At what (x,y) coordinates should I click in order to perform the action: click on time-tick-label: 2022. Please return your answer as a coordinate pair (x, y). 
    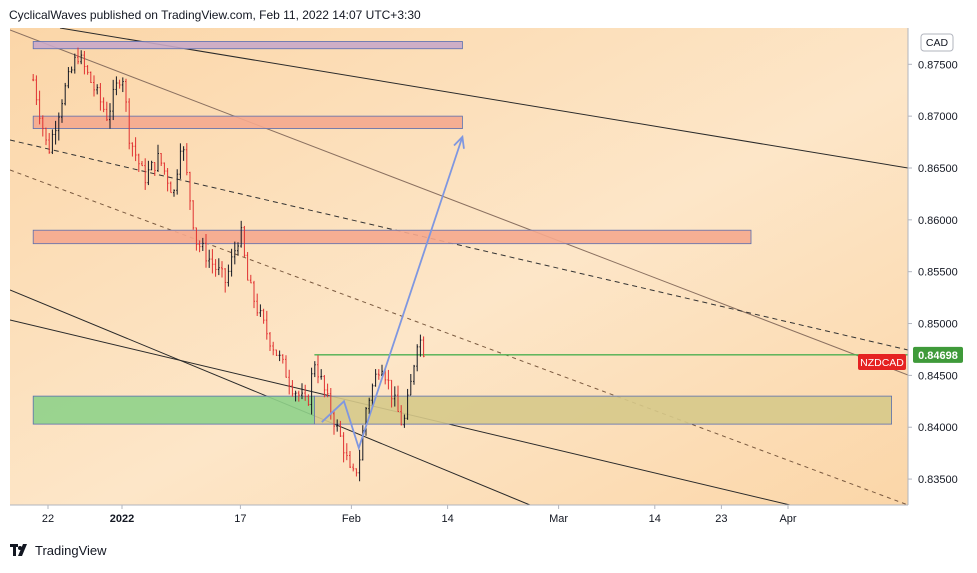
    Looking at the image, I should click on (122, 519).